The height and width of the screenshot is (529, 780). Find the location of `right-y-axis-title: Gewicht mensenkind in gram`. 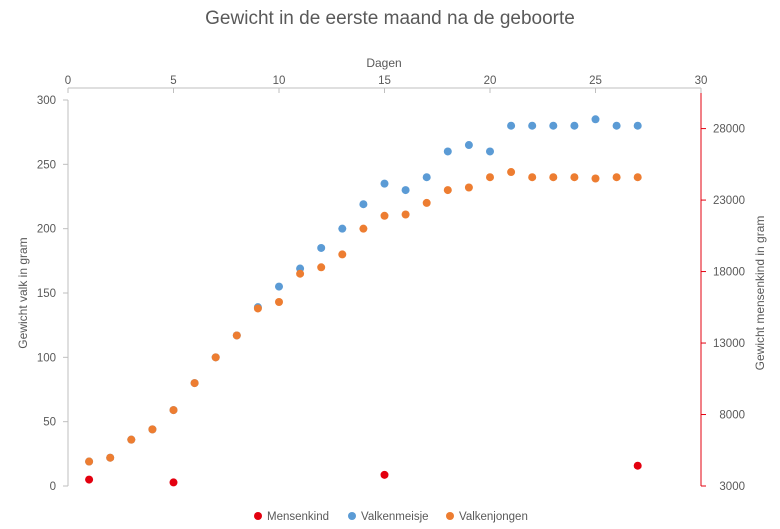

right-y-axis-title: Gewicht mensenkind in gram is located at coordinates (760, 293).